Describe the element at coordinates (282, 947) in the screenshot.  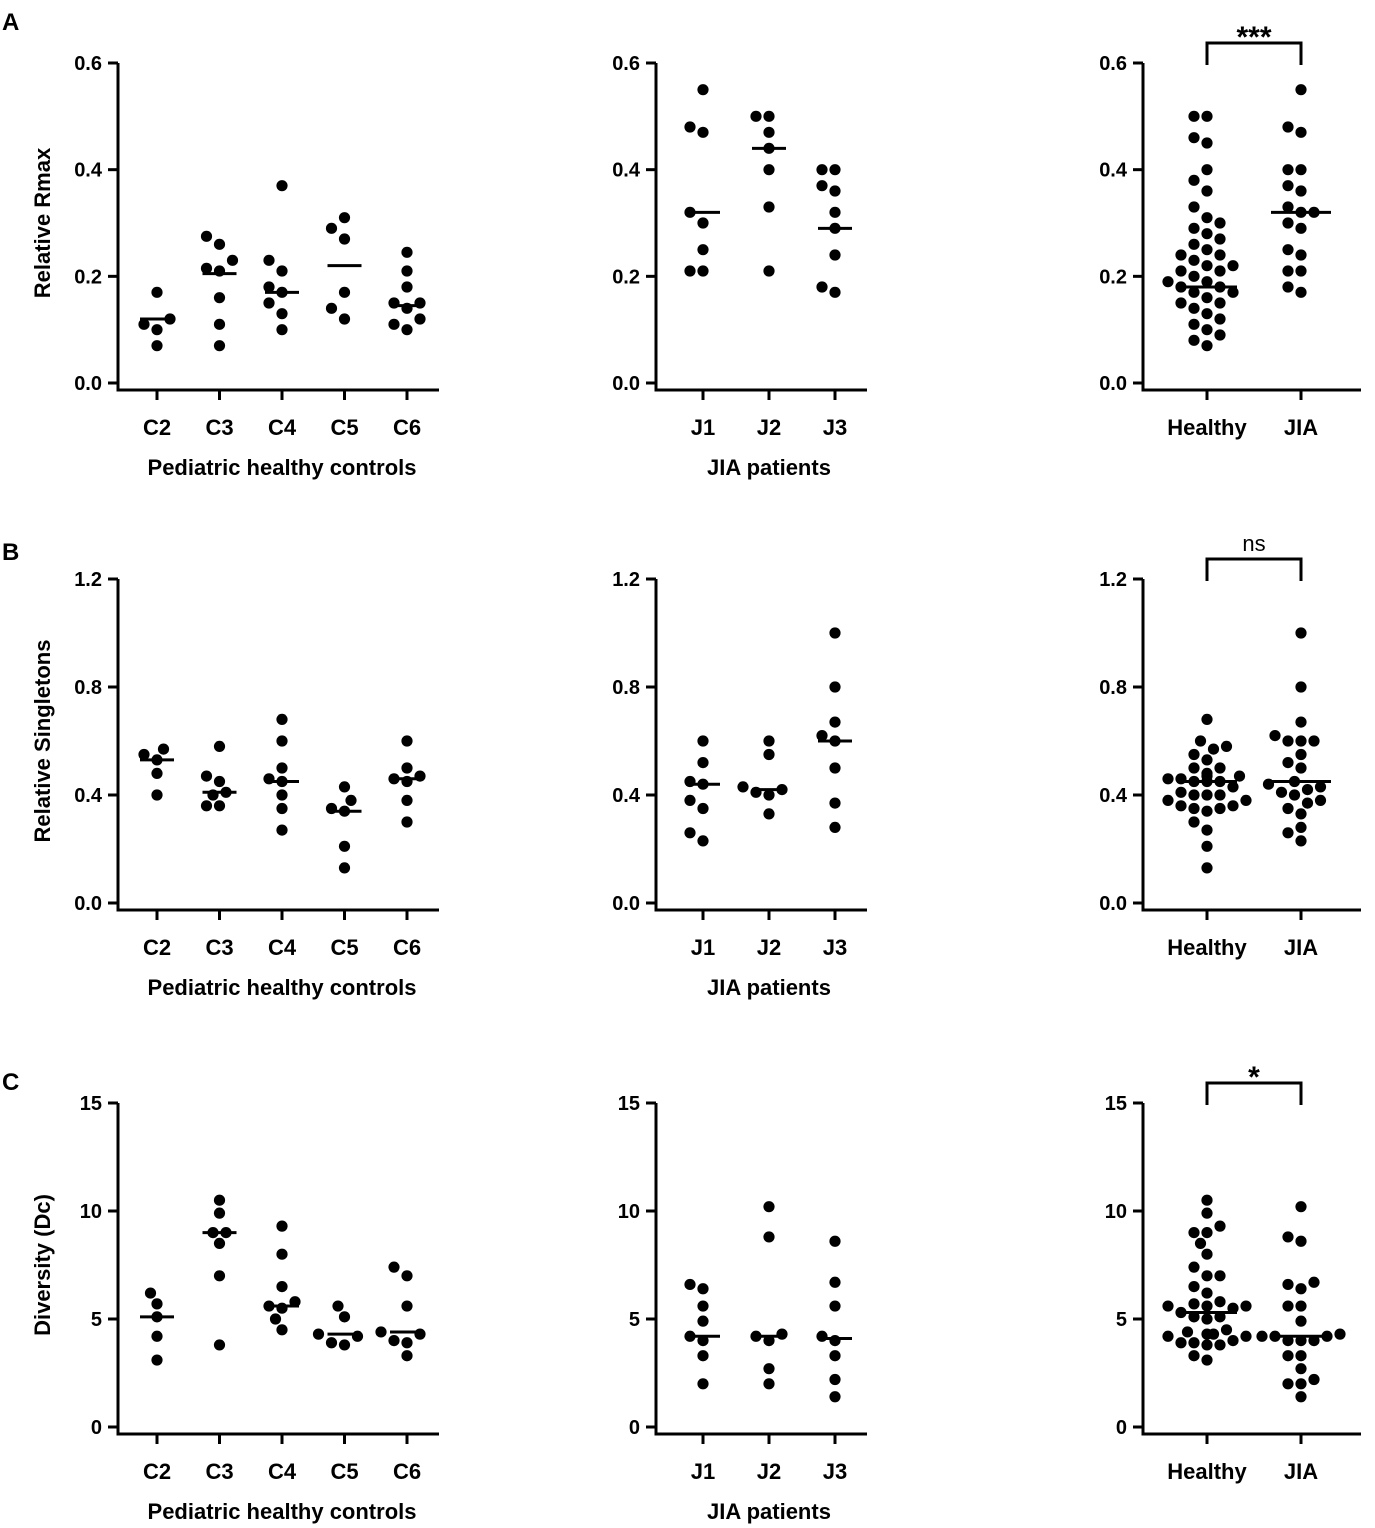
I see `b1-x-tick-label: C4` at that location.